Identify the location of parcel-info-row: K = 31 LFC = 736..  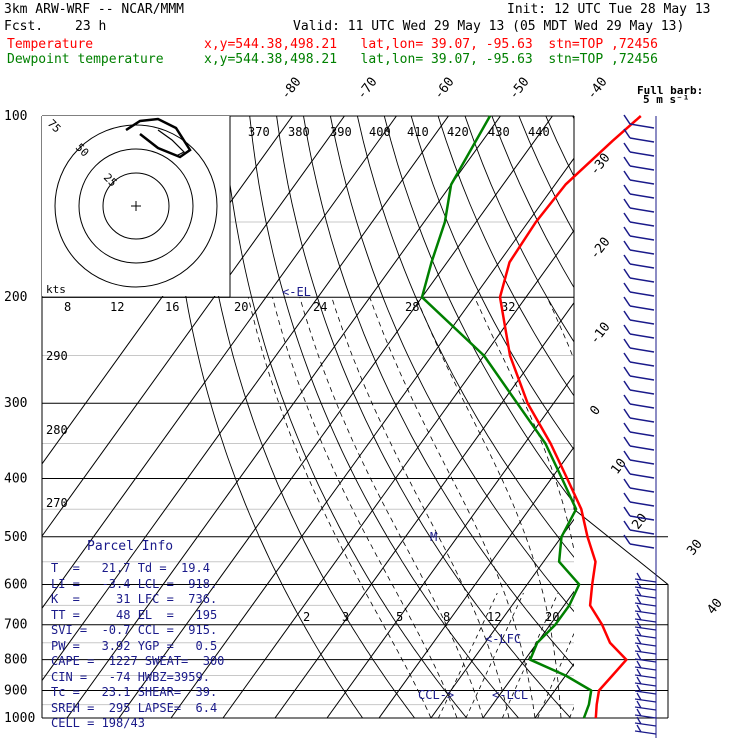
(134, 599).